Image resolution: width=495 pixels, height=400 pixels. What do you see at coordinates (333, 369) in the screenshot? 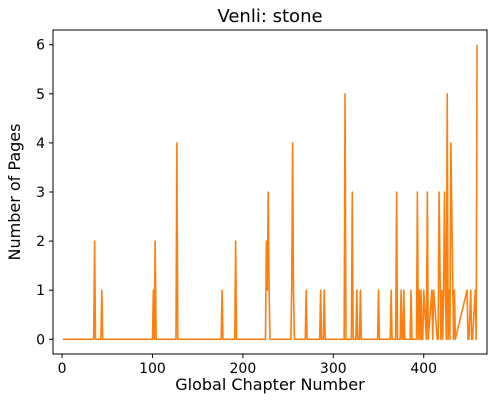
I see `x-tick-label: 300` at bounding box center [333, 369].